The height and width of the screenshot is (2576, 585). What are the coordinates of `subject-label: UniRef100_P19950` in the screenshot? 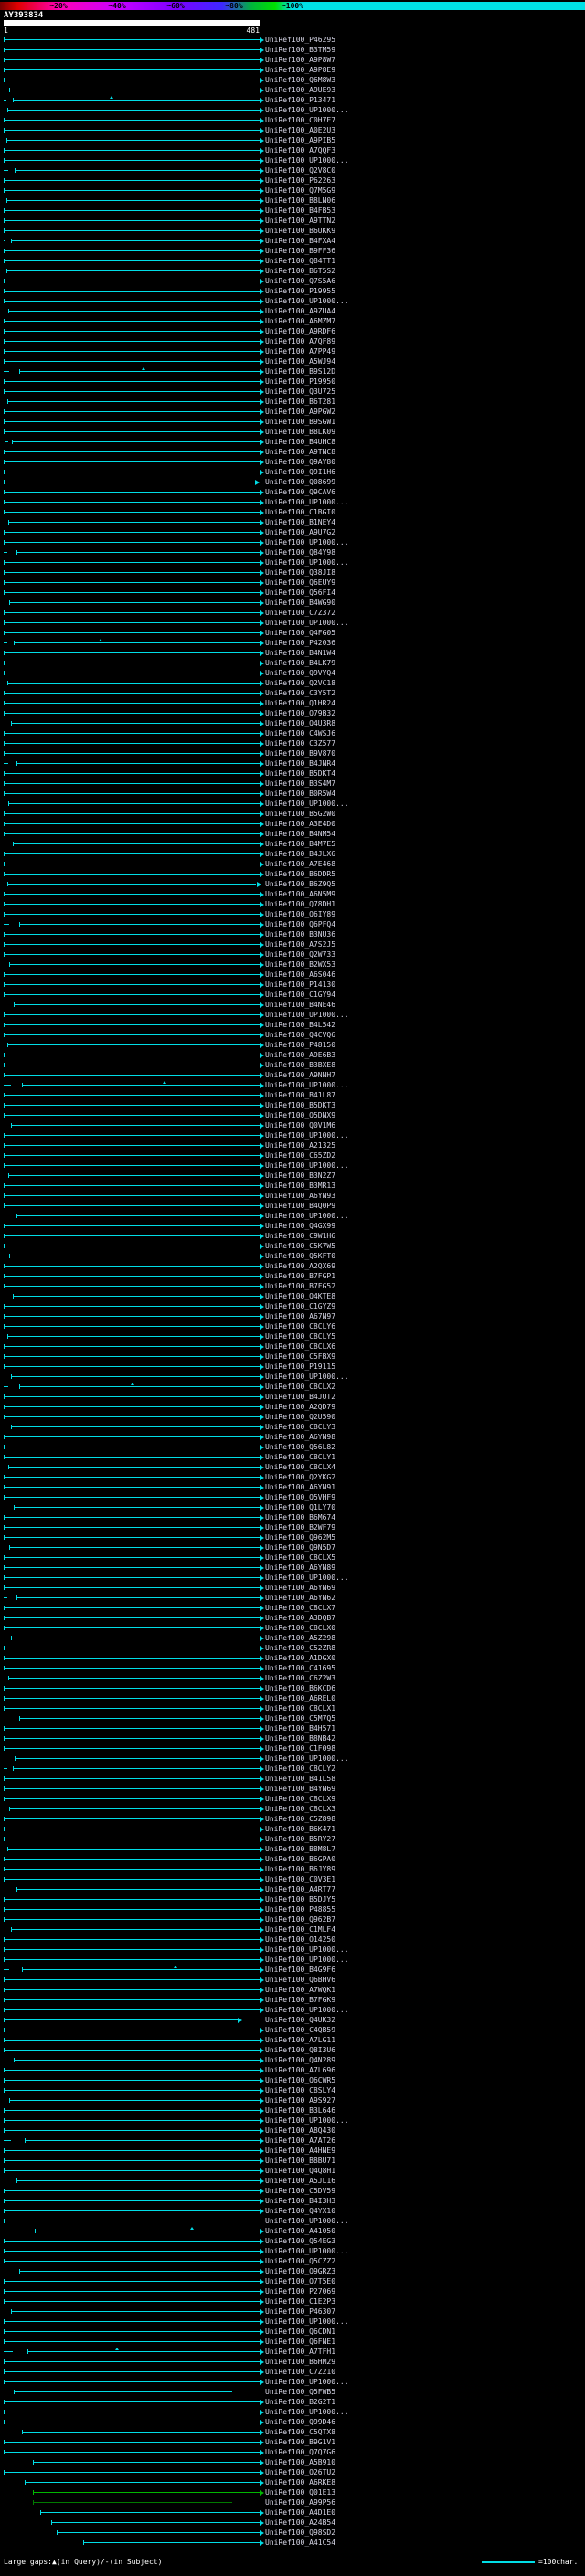 It's located at (300, 381).